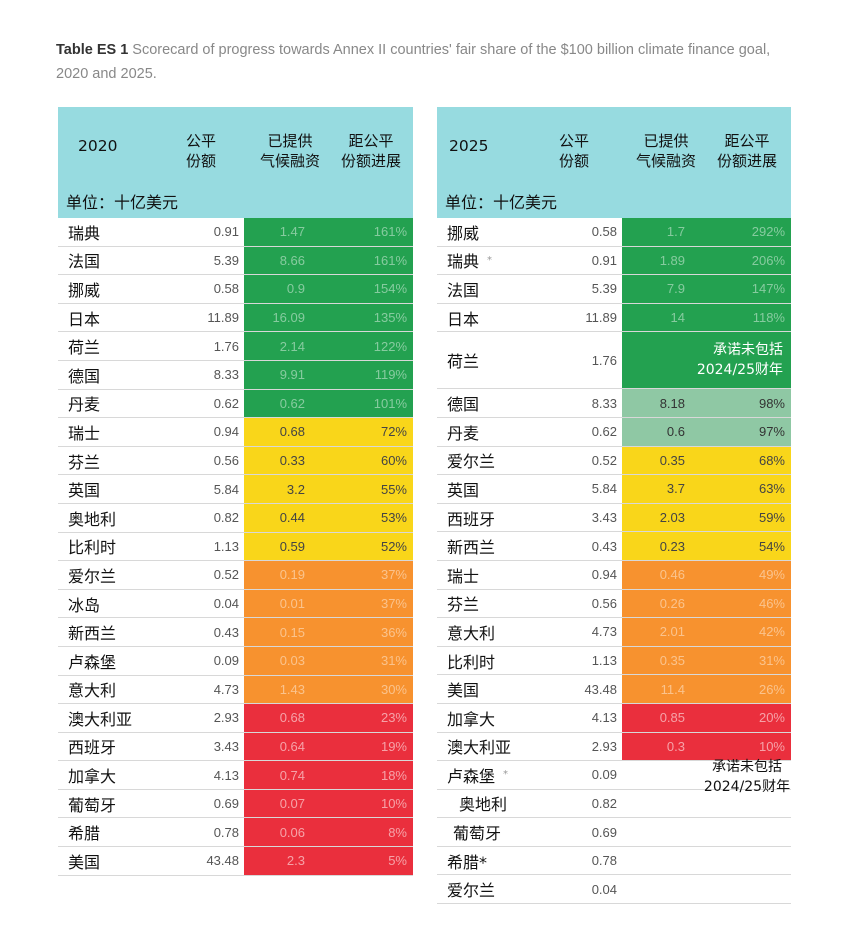 This screenshot has height=935, width=856. I want to click on table-row: 瑞士 0.94 0.68 72%, so click(235, 432).